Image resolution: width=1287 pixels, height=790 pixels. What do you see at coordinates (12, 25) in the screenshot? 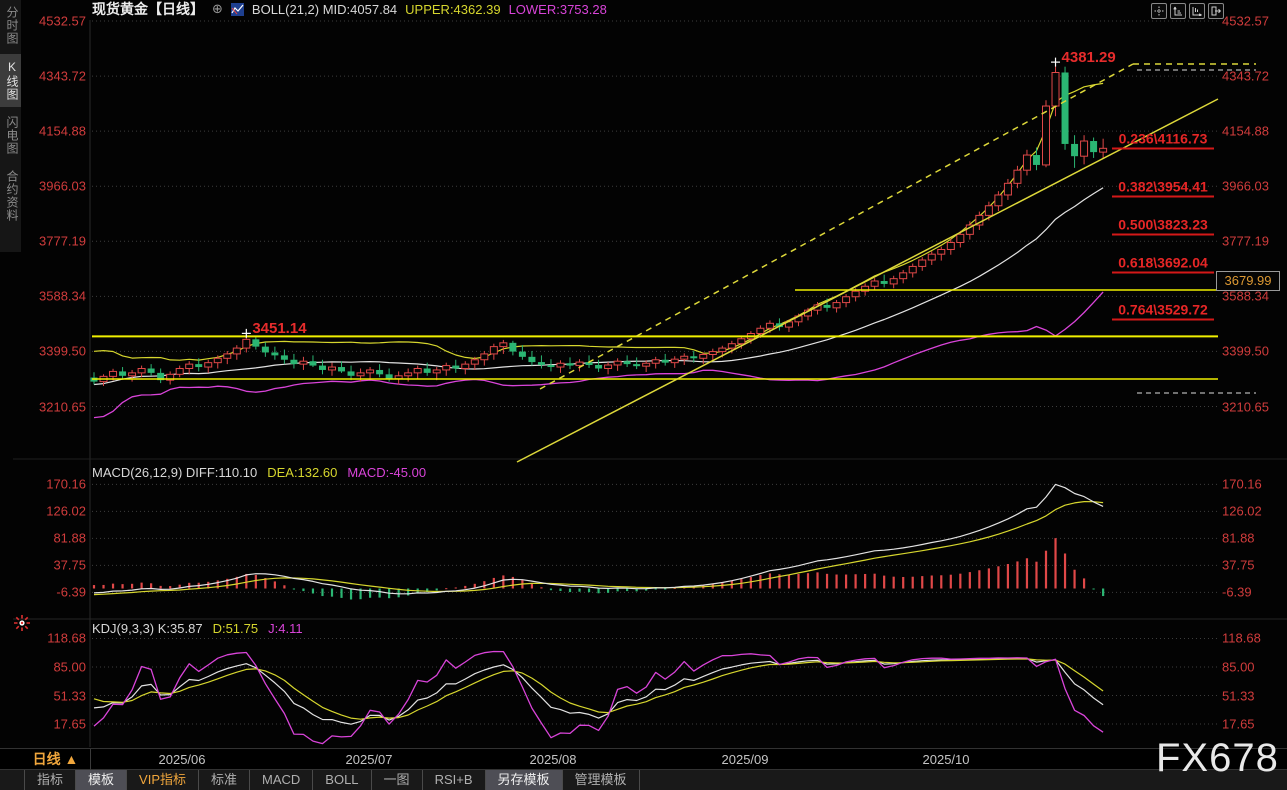
I see `sidebar-tab-timeshare: 分时图` at bounding box center [12, 25].